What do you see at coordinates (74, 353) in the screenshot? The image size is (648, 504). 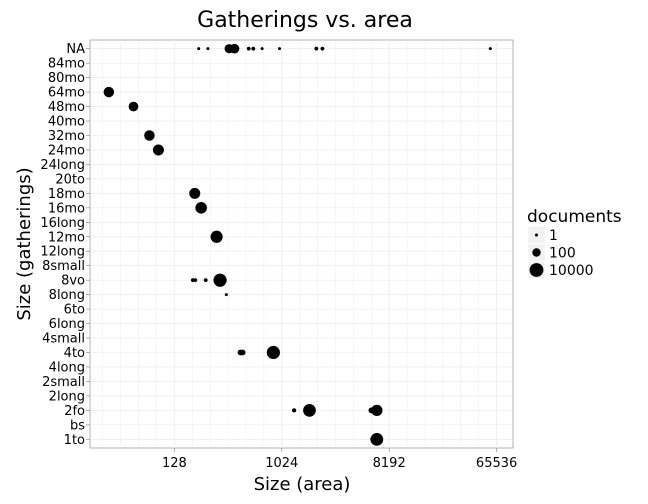 I see `y-tick-label: 4to` at bounding box center [74, 353].